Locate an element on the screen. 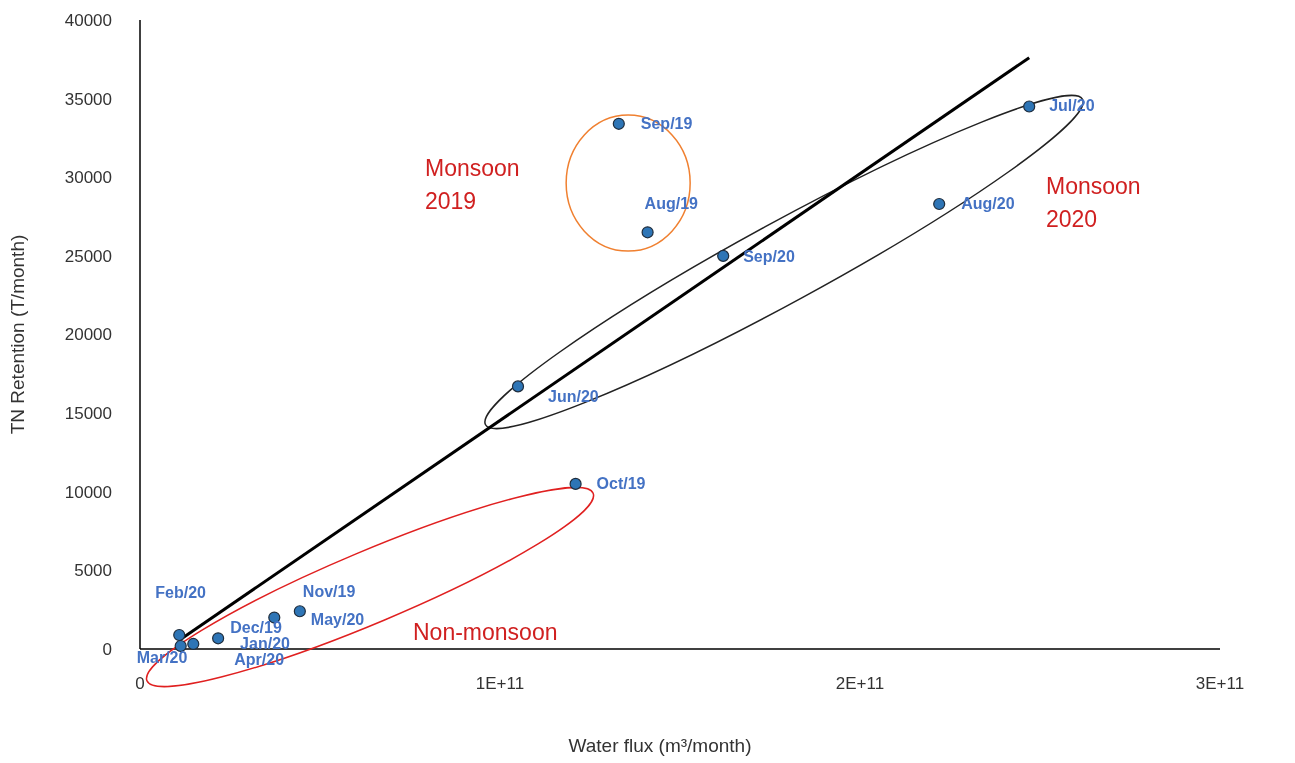  y-tick-label: 35000 is located at coordinates (88, 99).